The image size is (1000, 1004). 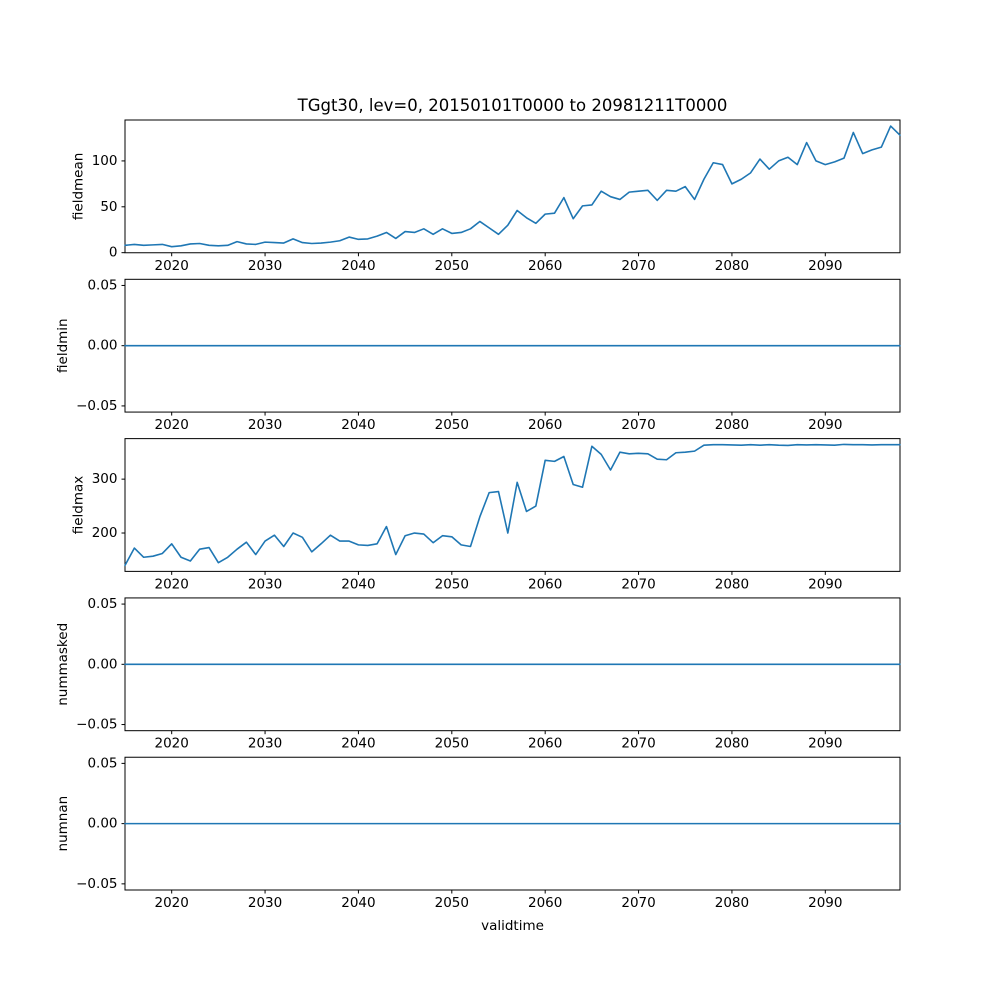 I want to click on fieldmin-ytick-label: 0.05, so click(x=102, y=285).